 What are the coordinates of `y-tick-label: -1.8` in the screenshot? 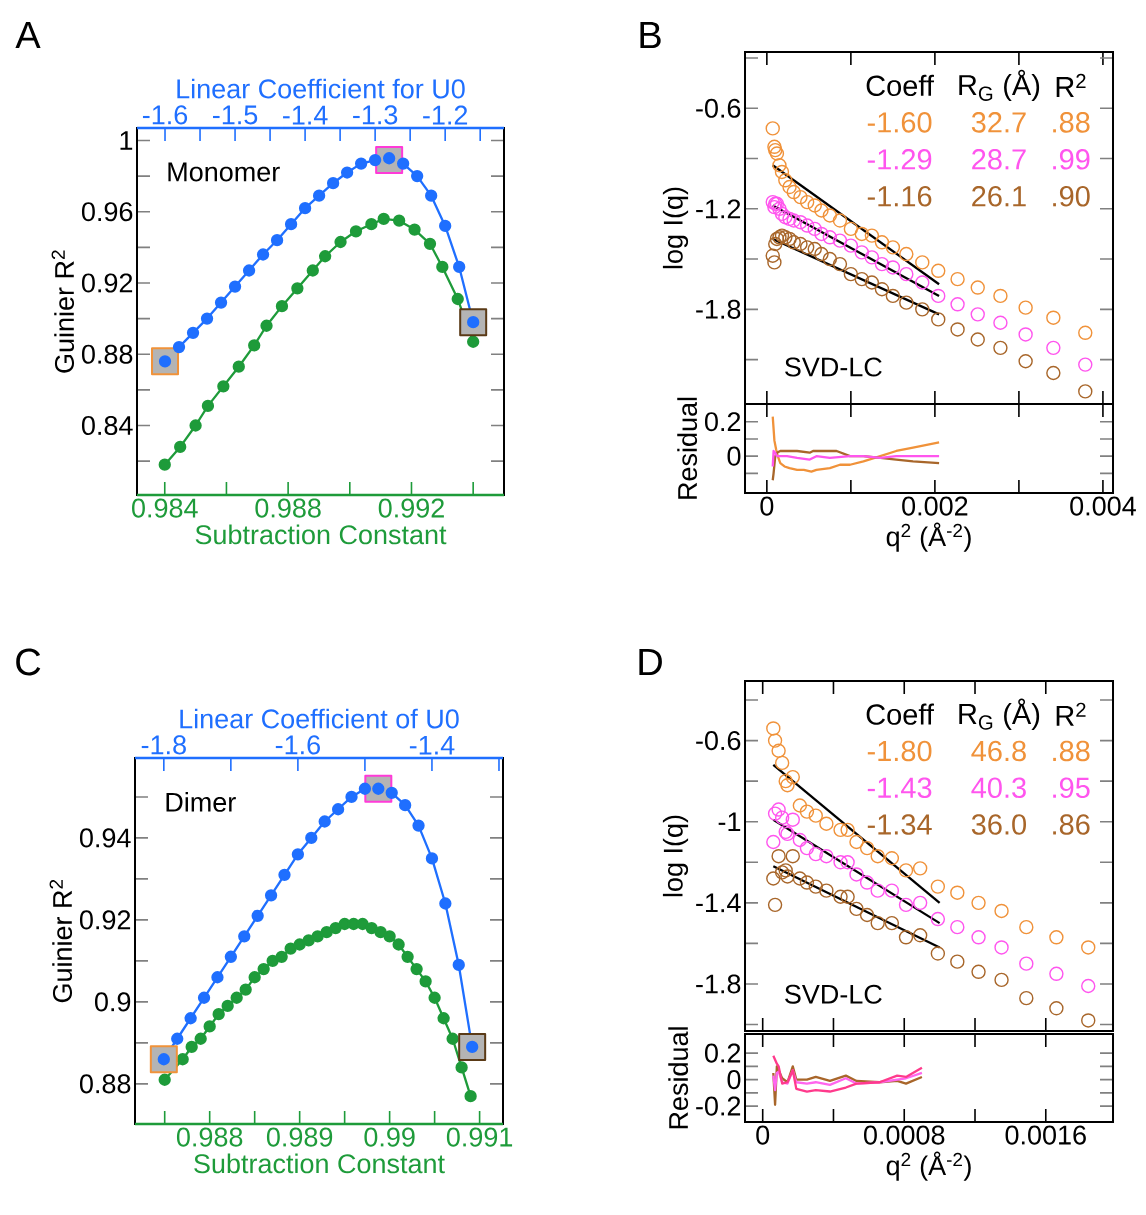 It's located at (718, 309).